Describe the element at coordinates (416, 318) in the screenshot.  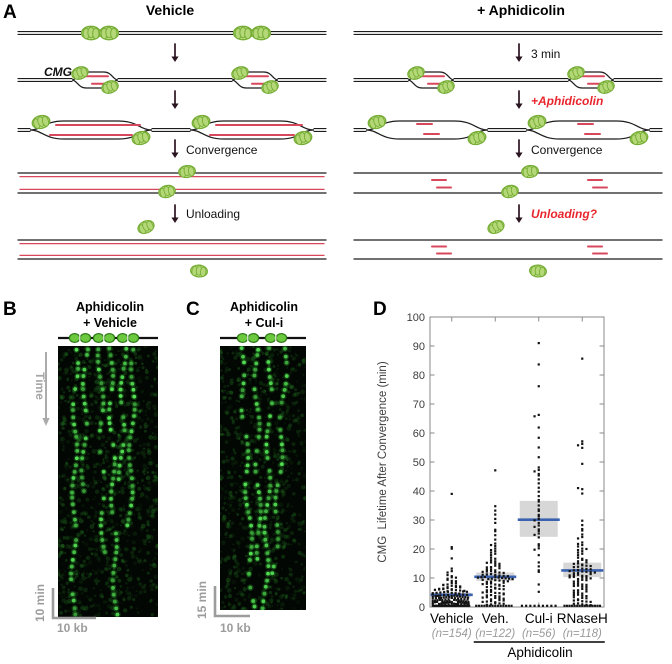
I see `y-tick-label: 100` at that location.